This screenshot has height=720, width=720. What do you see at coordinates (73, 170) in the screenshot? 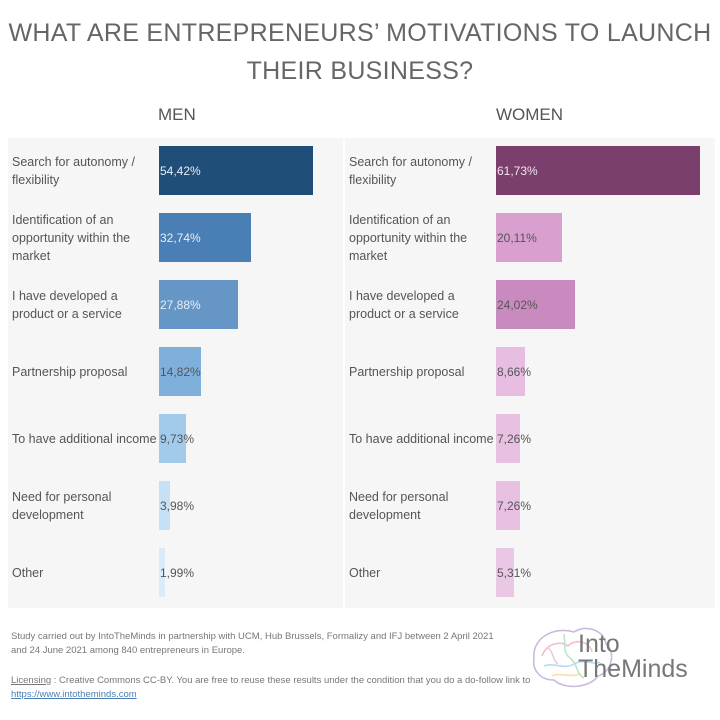
I see `category-label-men: Search for autonomy / flexibility` at bounding box center [73, 170].